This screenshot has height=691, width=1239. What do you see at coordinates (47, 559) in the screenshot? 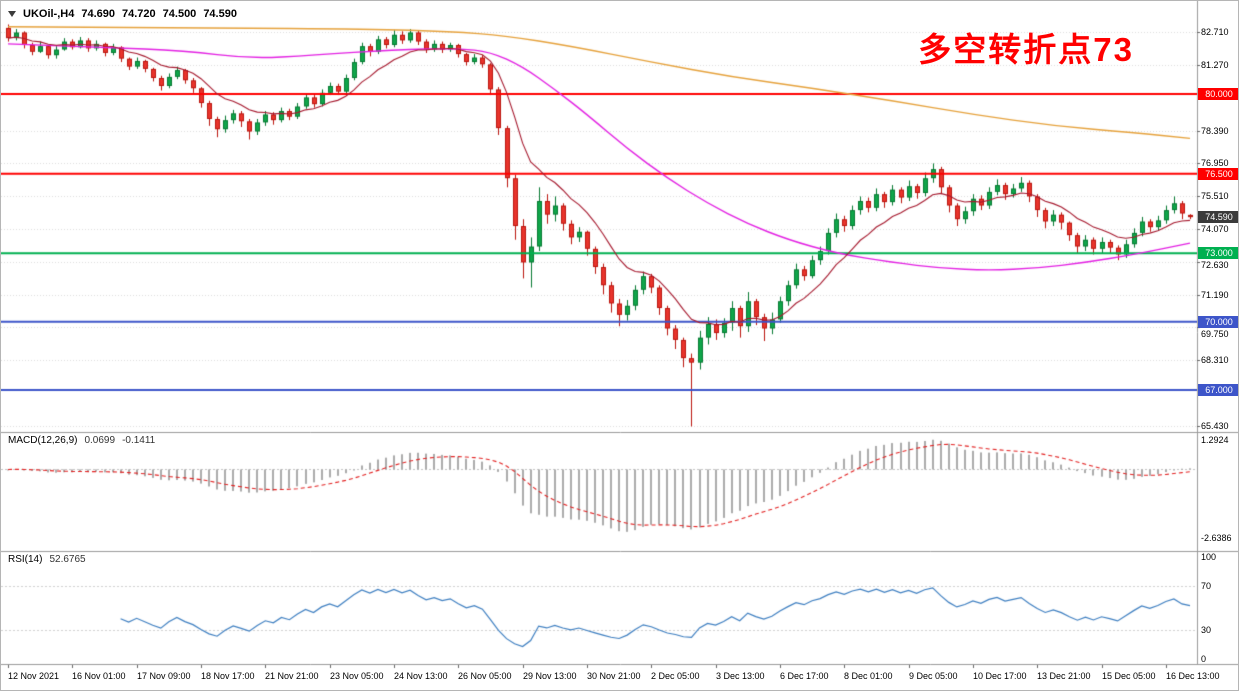
I see `rsi-indicator-label: RSI(14) 52.6765` at bounding box center [47, 559].